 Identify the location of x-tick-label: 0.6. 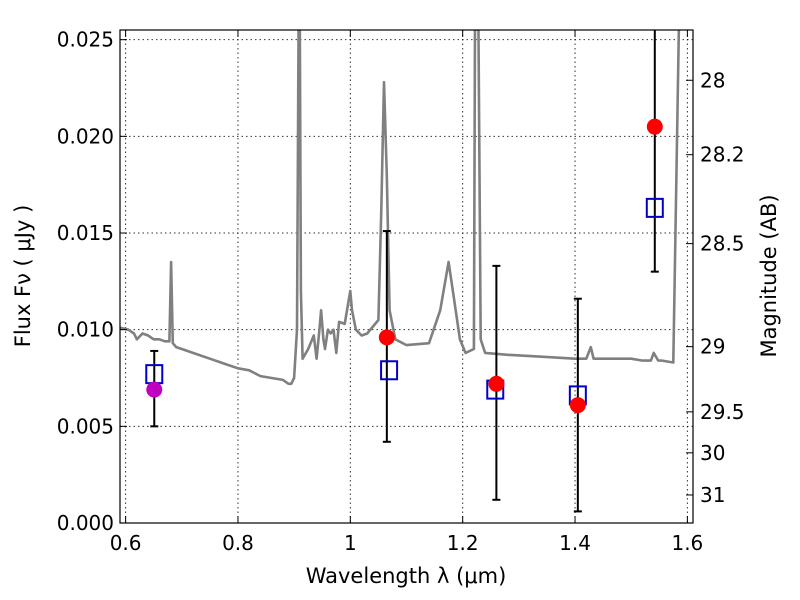
(126, 543).